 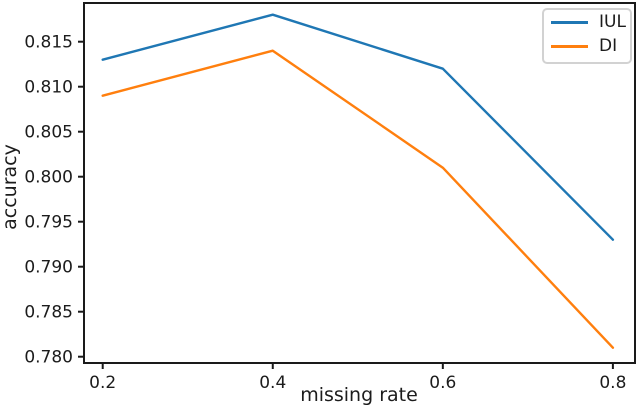 What do you see at coordinates (357, 383) in the screenshot?
I see `x-axis-tick-labels: 0.2 0.4 0.6 0.8` at bounding box center [357, 383].